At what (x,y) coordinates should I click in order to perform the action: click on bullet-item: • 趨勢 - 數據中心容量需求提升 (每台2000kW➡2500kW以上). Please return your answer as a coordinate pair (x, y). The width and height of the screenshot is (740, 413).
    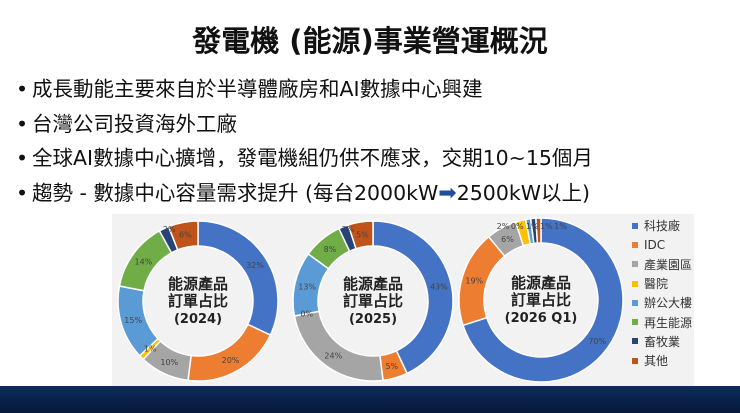
    Looking at the image, I should click on (303, 193).